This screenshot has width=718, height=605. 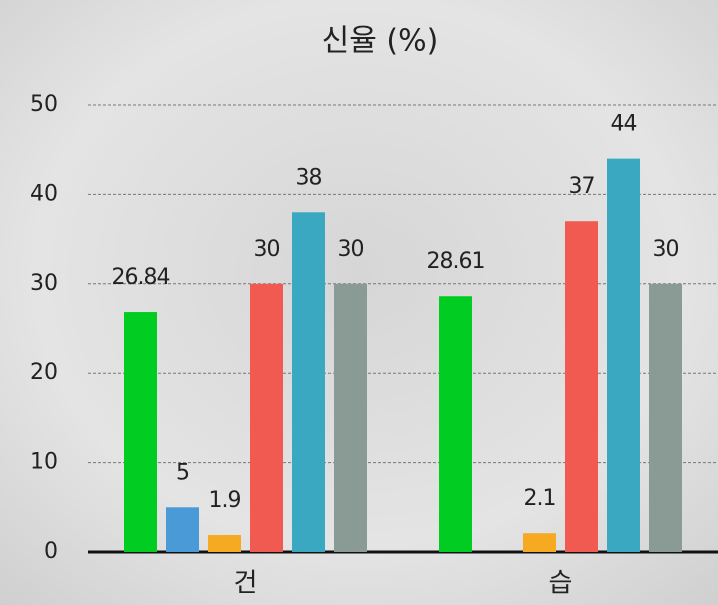 I want to click on data-label: 37, so click(x=582, y=186).